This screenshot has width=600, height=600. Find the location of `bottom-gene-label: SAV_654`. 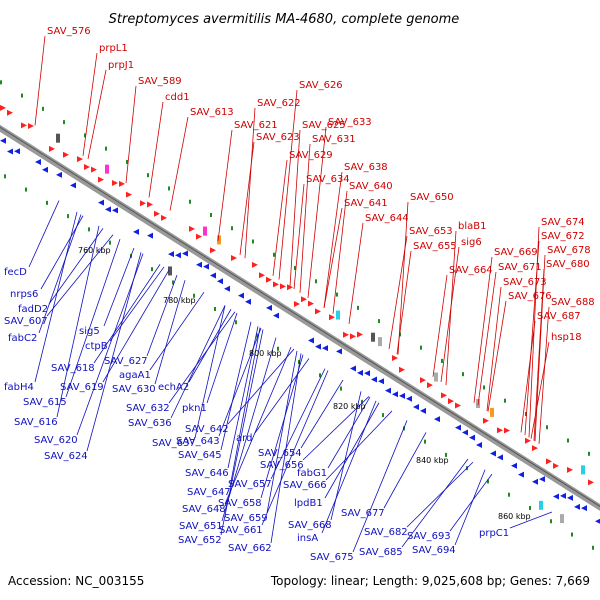

bottom-gene-label: SAV_654 is located at coordinates (280, 453).